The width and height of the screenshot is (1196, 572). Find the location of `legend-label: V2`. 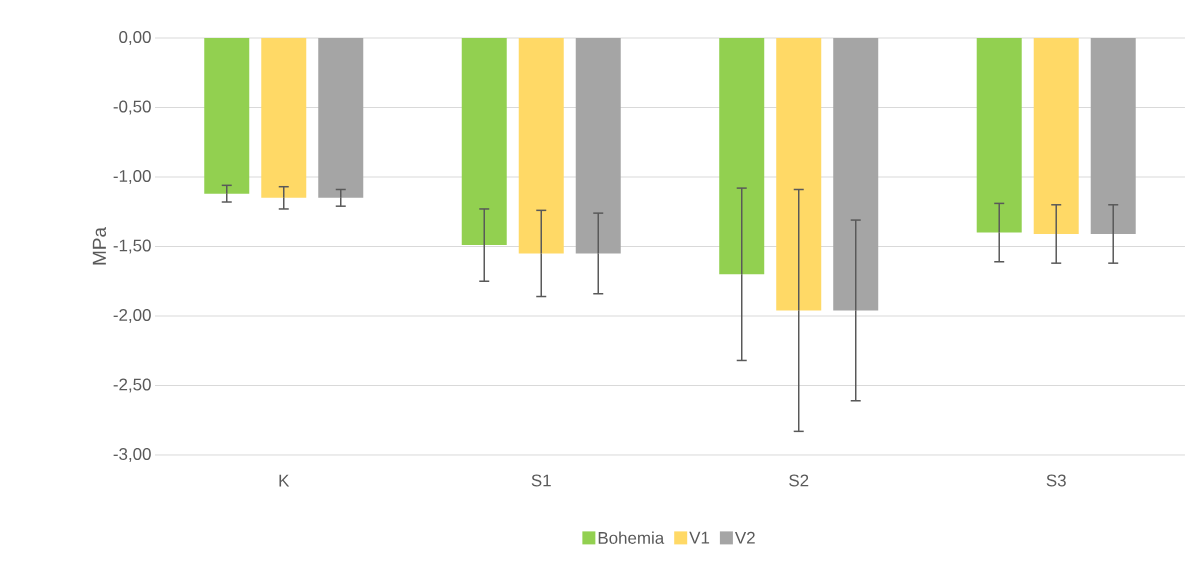

legend-label: V2 is located at coordinates (744, 537).